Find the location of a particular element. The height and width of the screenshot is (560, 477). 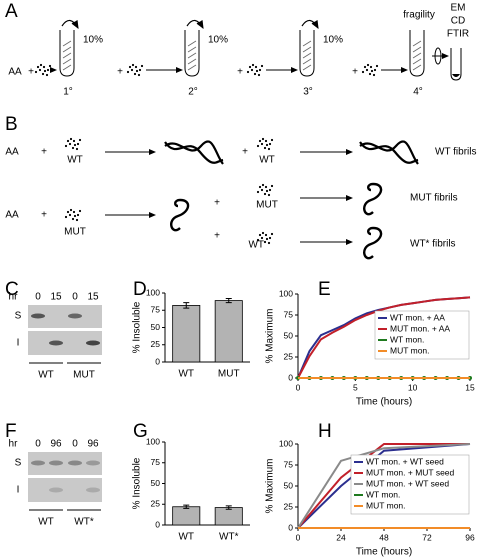

y-tick-label: 25 is located at coordinates (289, 506).